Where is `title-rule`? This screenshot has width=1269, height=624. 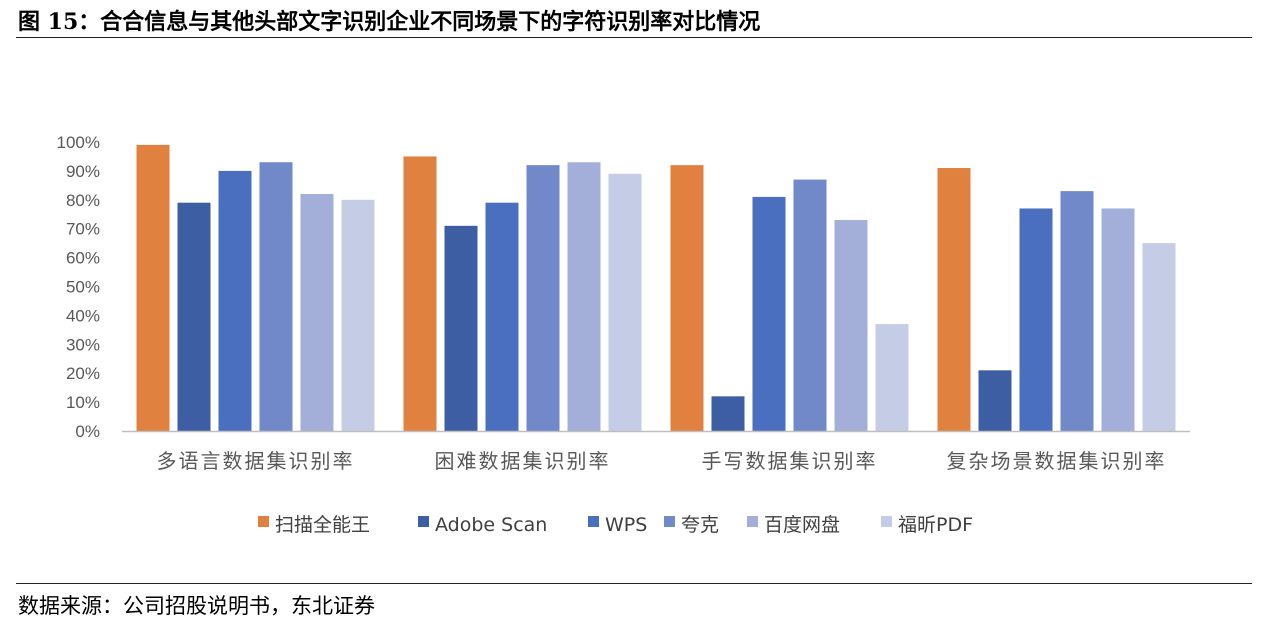
title-rule is located at coordinates (634, 37).